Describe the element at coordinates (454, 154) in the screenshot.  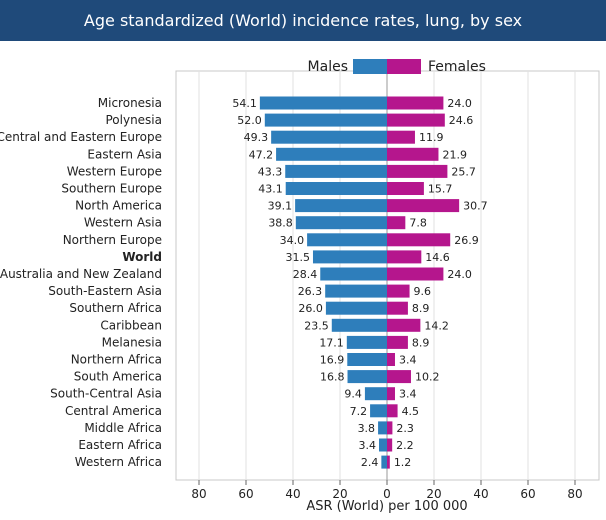
I see `value-label-females: 21.9` at that location.